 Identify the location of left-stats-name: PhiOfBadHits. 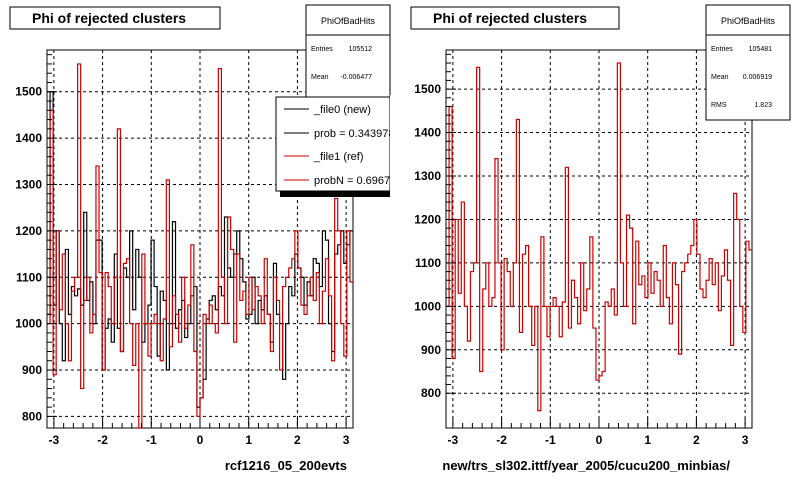
(348, 21).